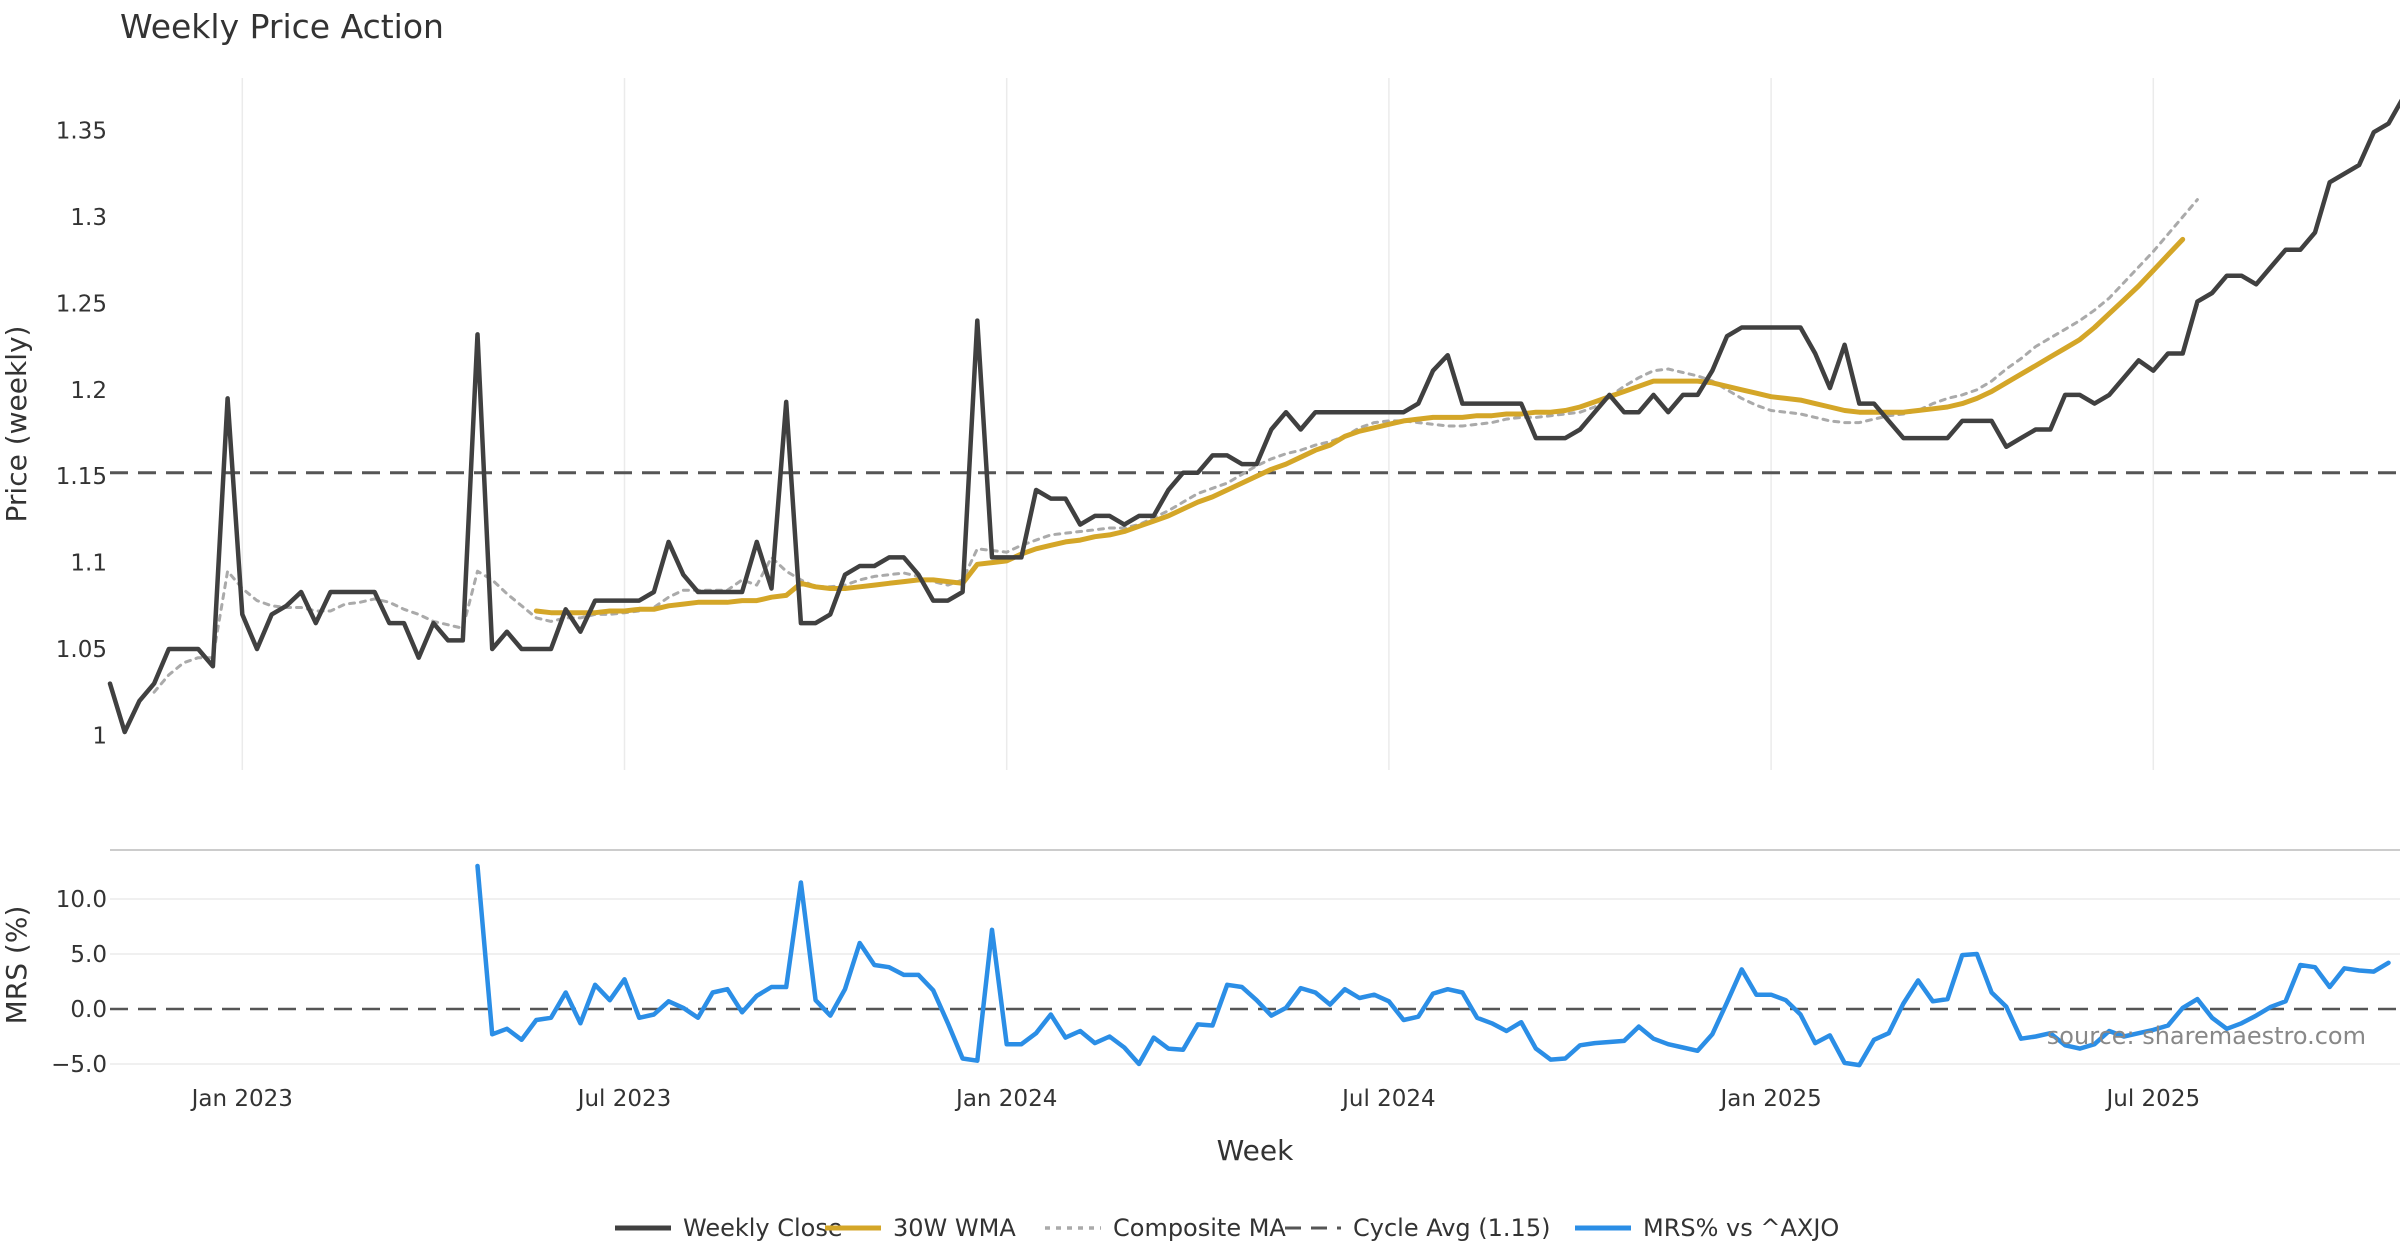 Image resolution: width=2400 pixels, height=1260 pixels. What do you see at coordinates (81, 900) in the screenshot?
I see `mrs-y-tick-label: 10.0` at bounding box center [81, 900].